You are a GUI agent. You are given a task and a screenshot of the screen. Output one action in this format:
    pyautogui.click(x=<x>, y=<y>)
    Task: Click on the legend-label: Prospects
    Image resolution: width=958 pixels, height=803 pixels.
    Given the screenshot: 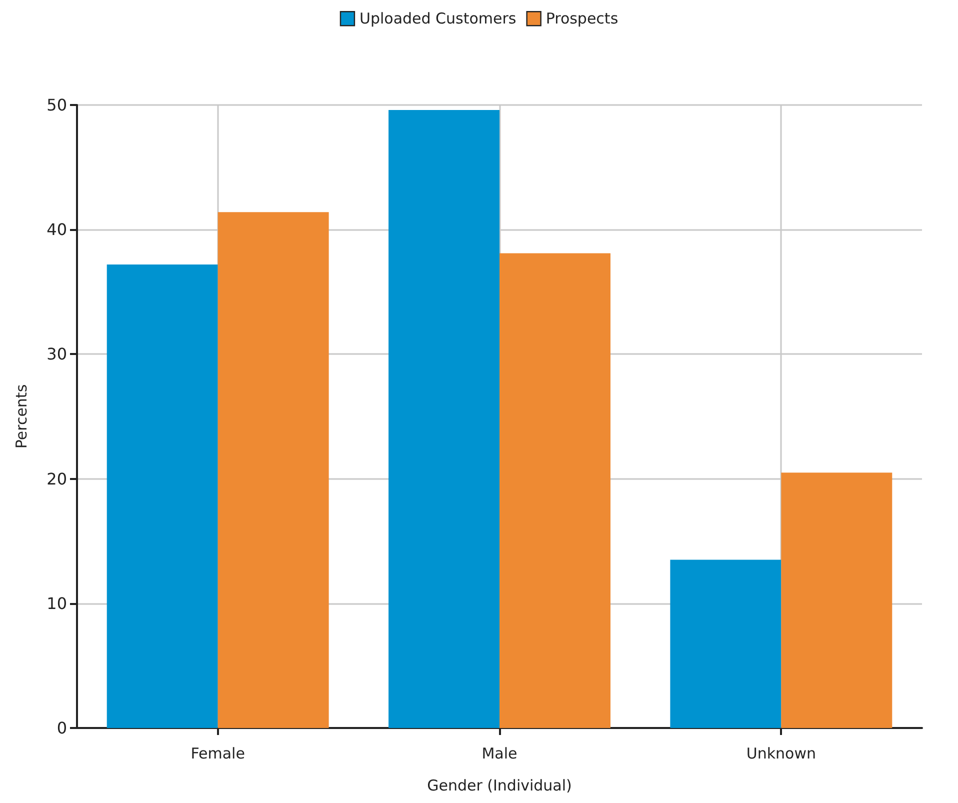 What is the action you would take?
    pyautogui.click(x=582, y=19)
    